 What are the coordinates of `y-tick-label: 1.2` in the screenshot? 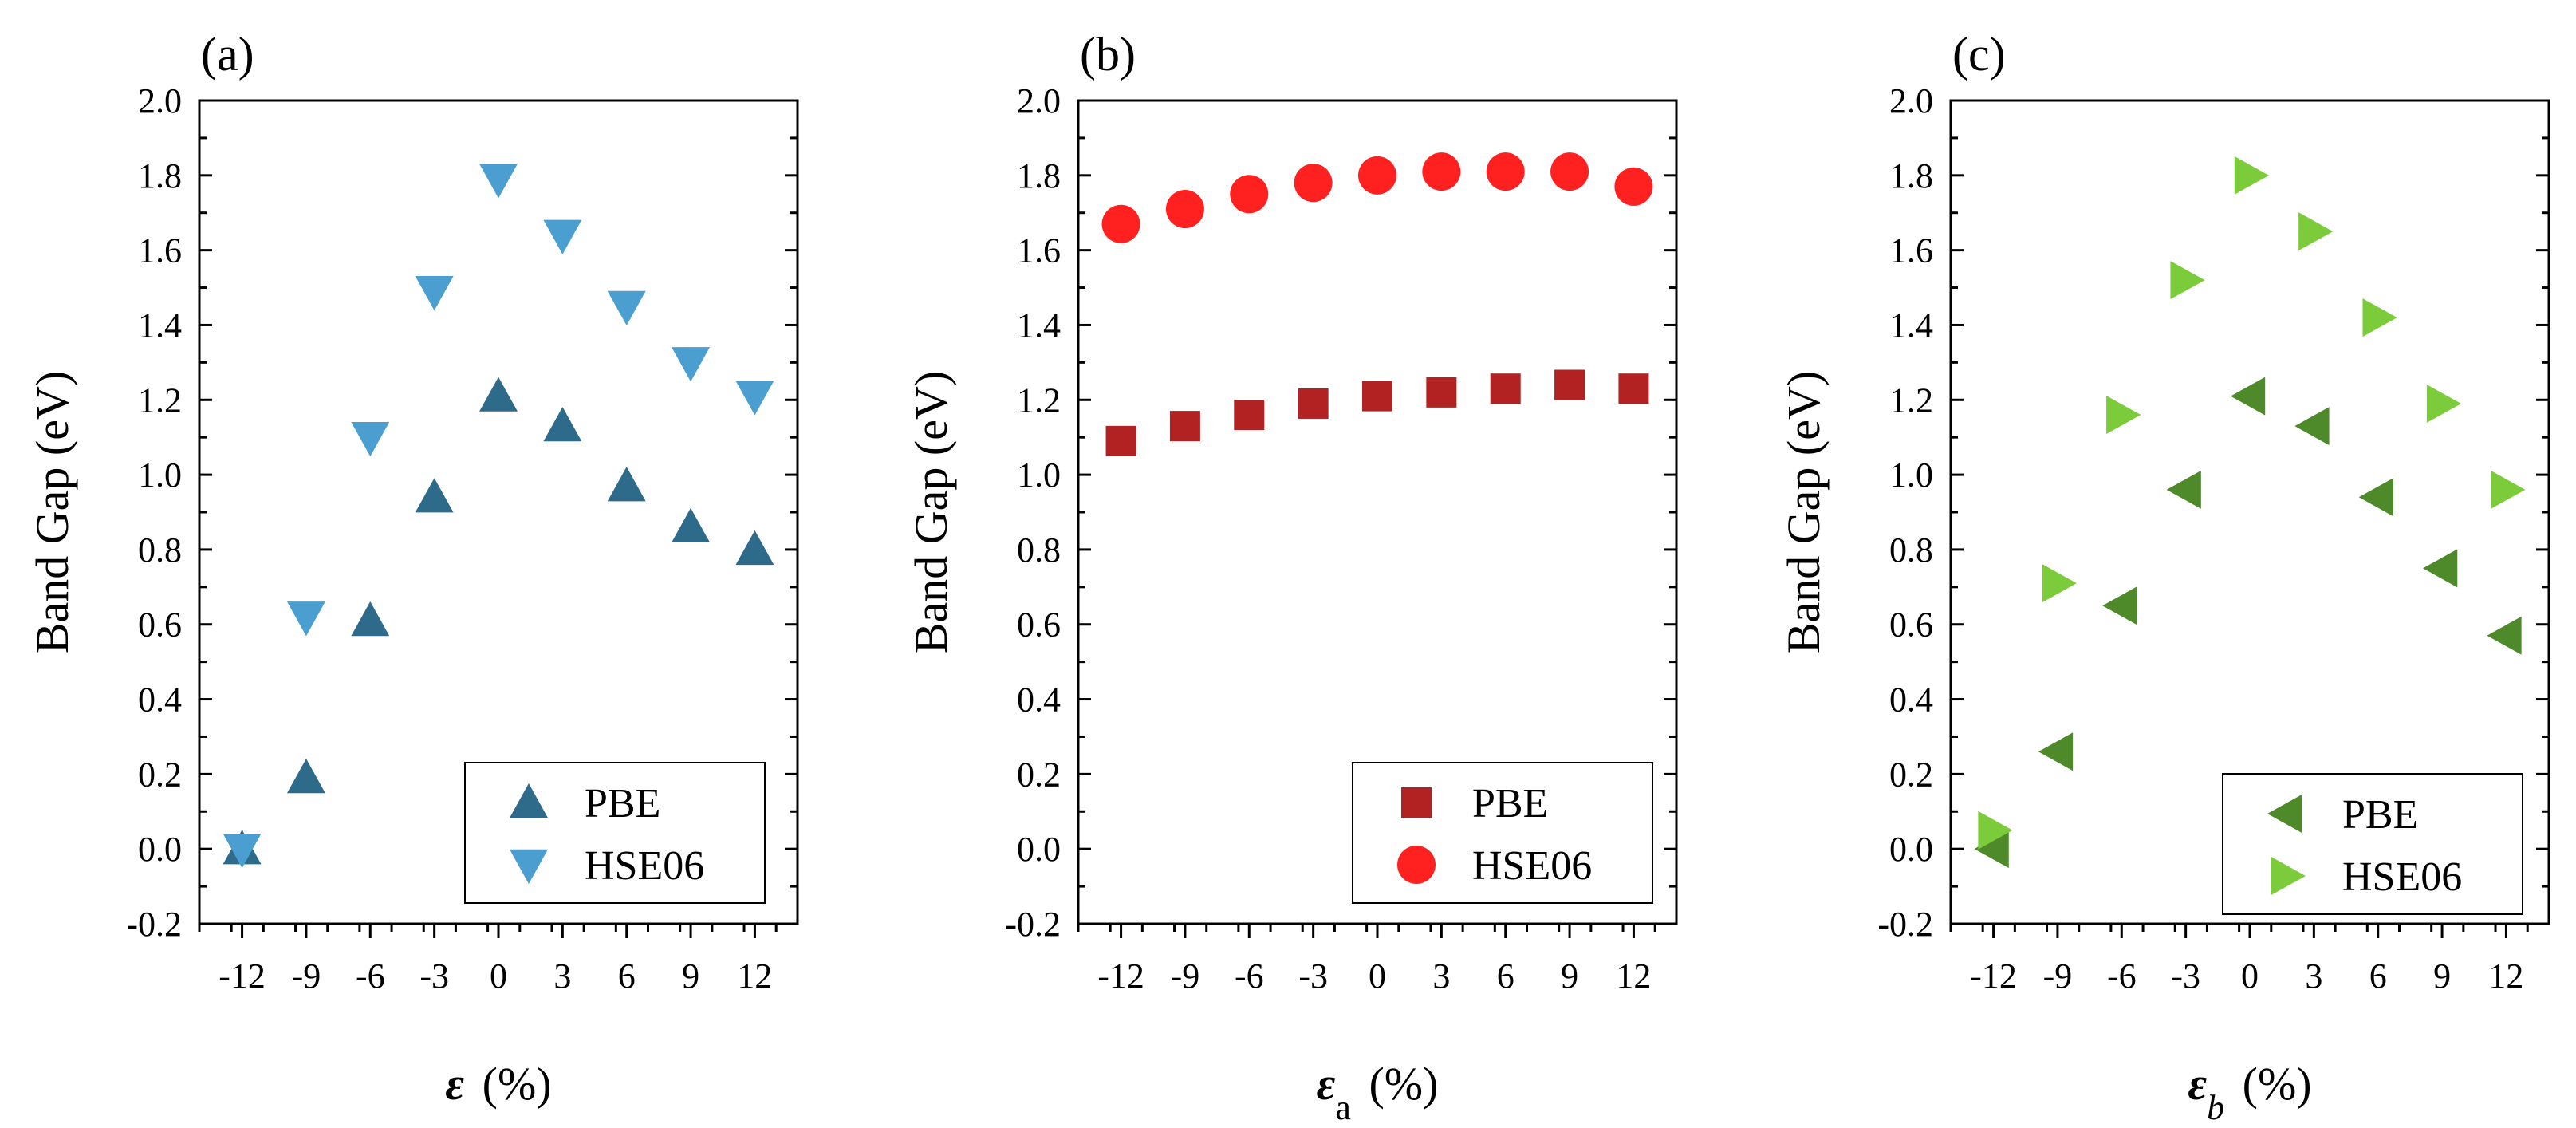 It's located at (1911, 400).